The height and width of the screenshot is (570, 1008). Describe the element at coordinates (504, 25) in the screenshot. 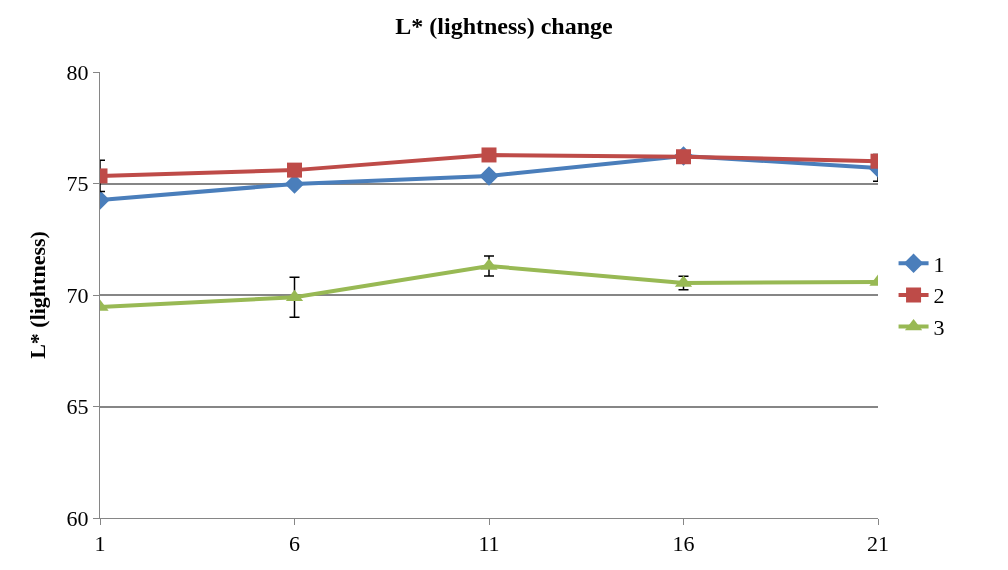

I see `chart-title: L* (lightness) change` at that location.